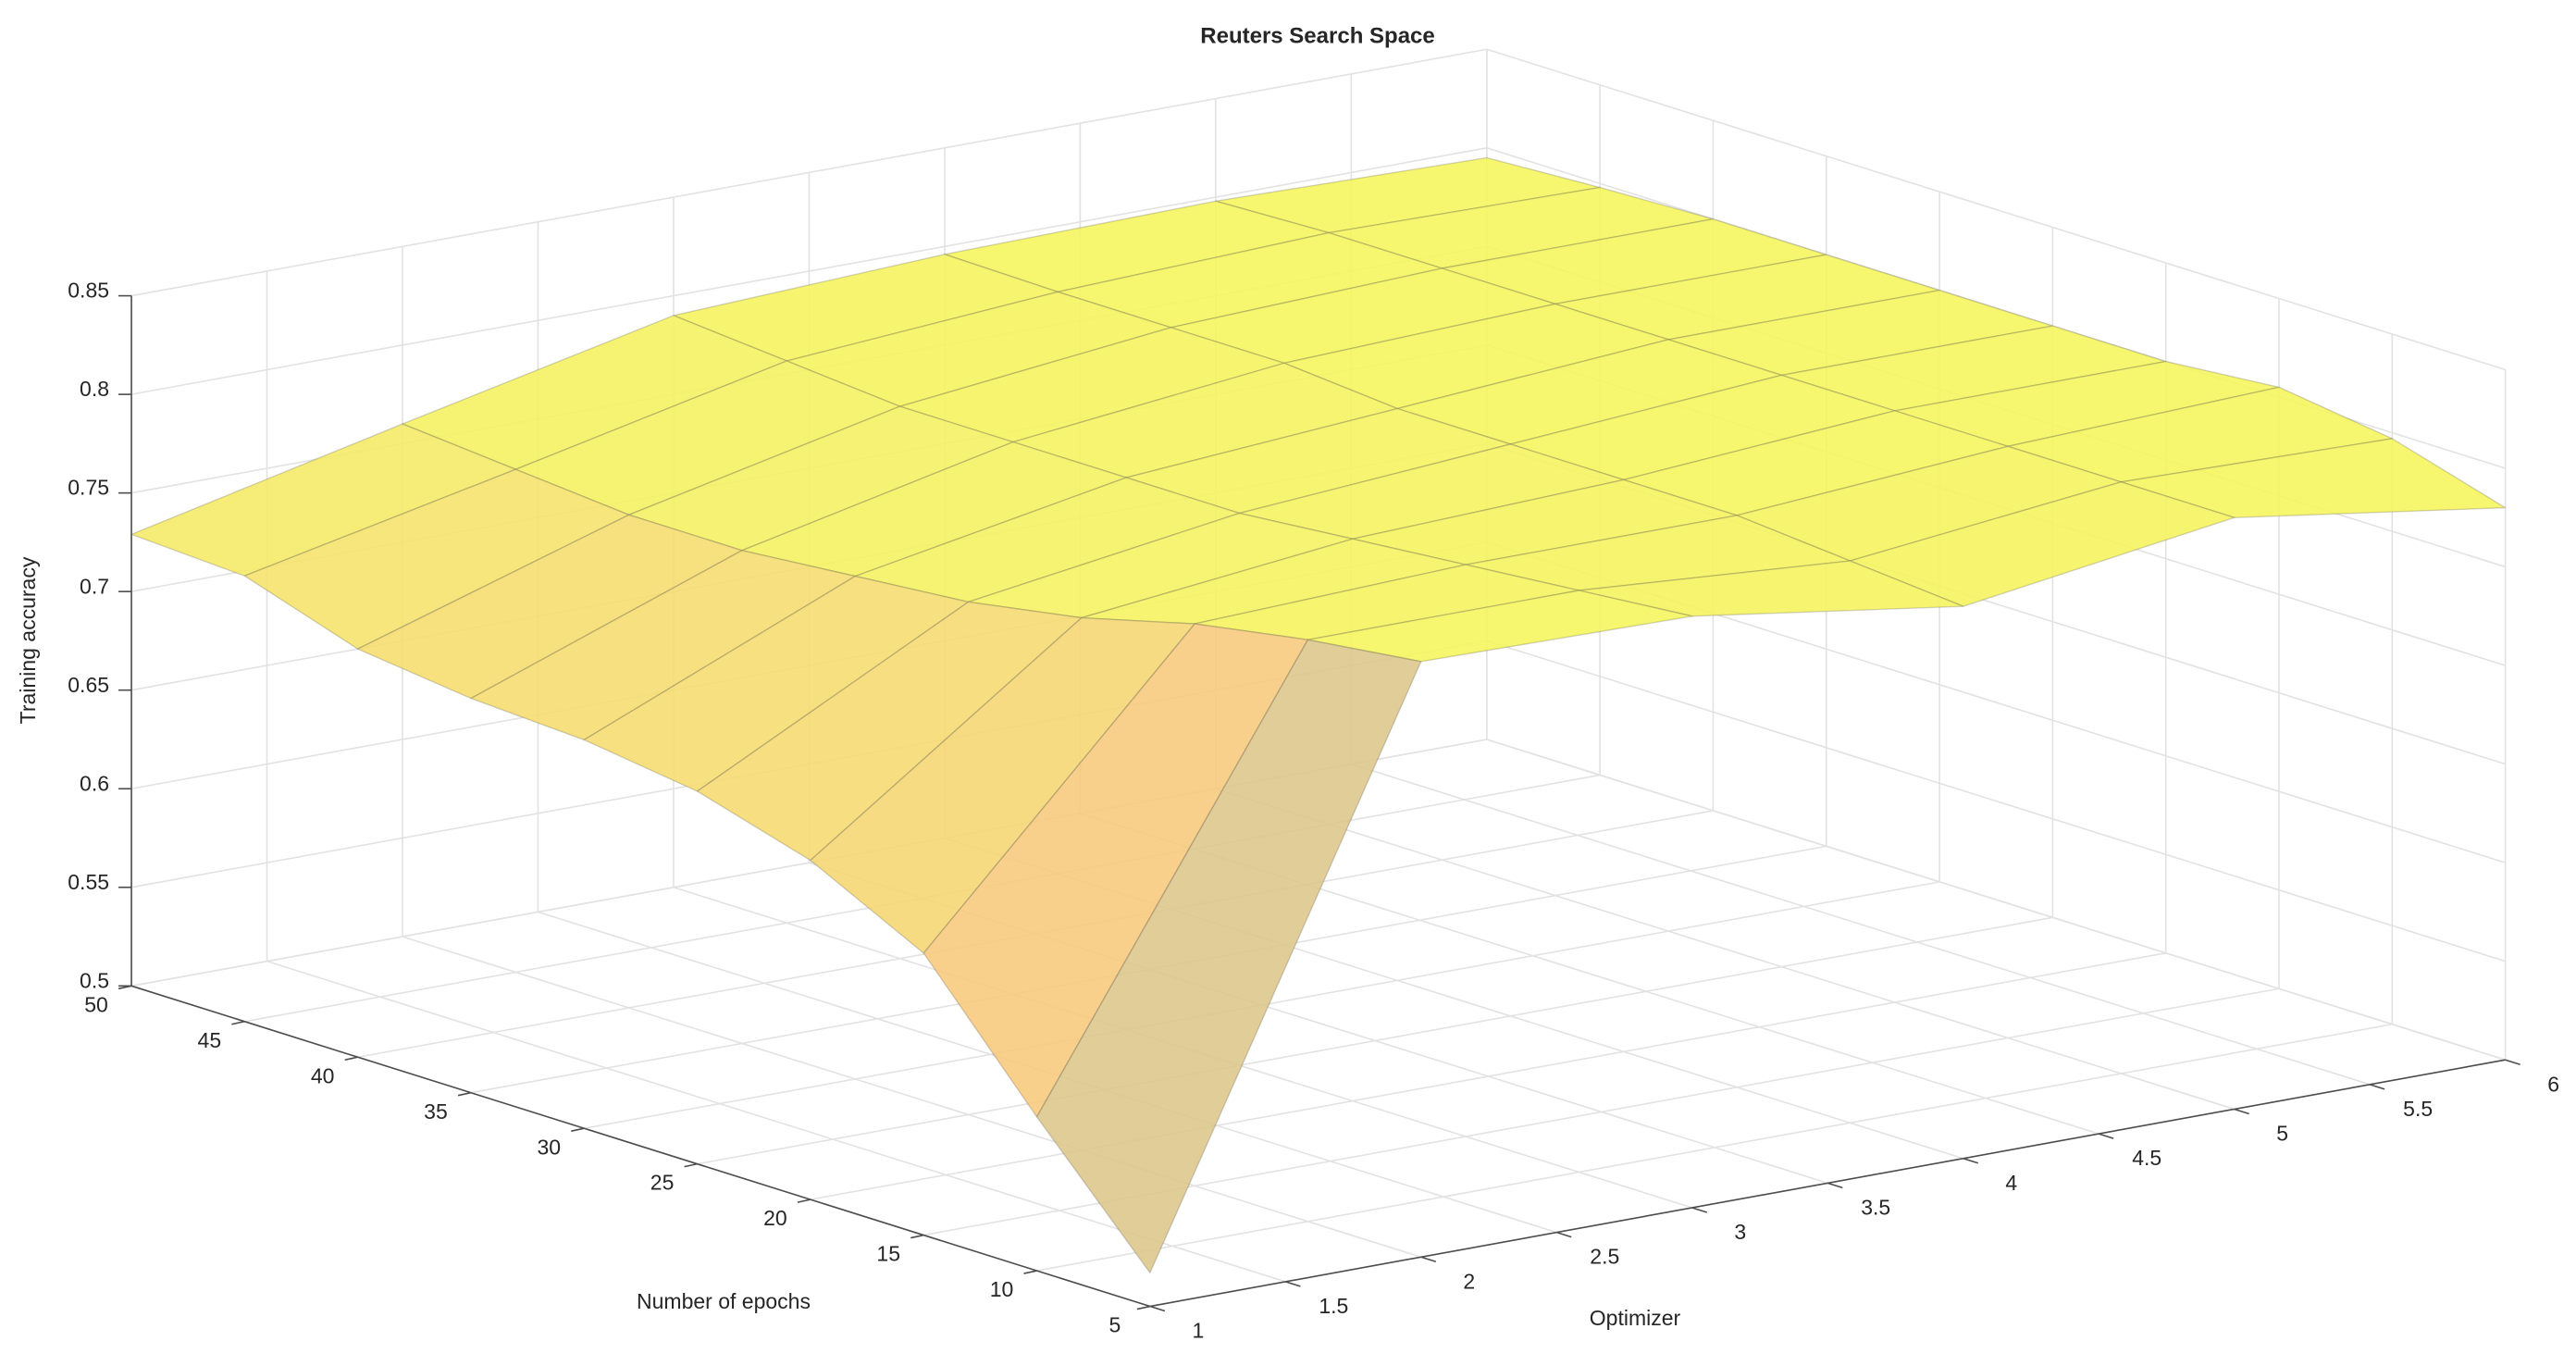  What do you see at coordinates (775, 1218) in the screenshot?
I see `y-tick-label: 20` at bounding box center [775, 1218].